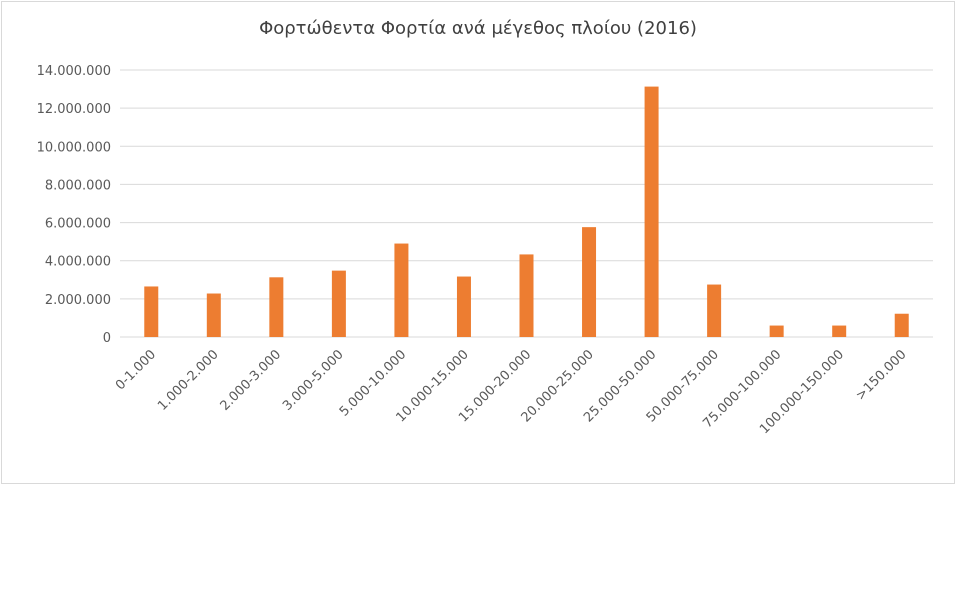 This screenshot has height=614, width=956. I want to click on bar-2.000-3.000, so click(276, 307).